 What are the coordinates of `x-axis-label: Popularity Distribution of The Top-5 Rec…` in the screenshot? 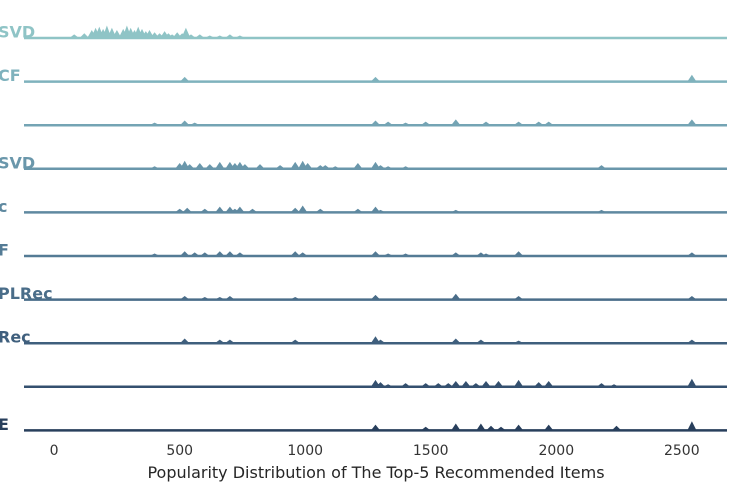 It's located at (375, 472).